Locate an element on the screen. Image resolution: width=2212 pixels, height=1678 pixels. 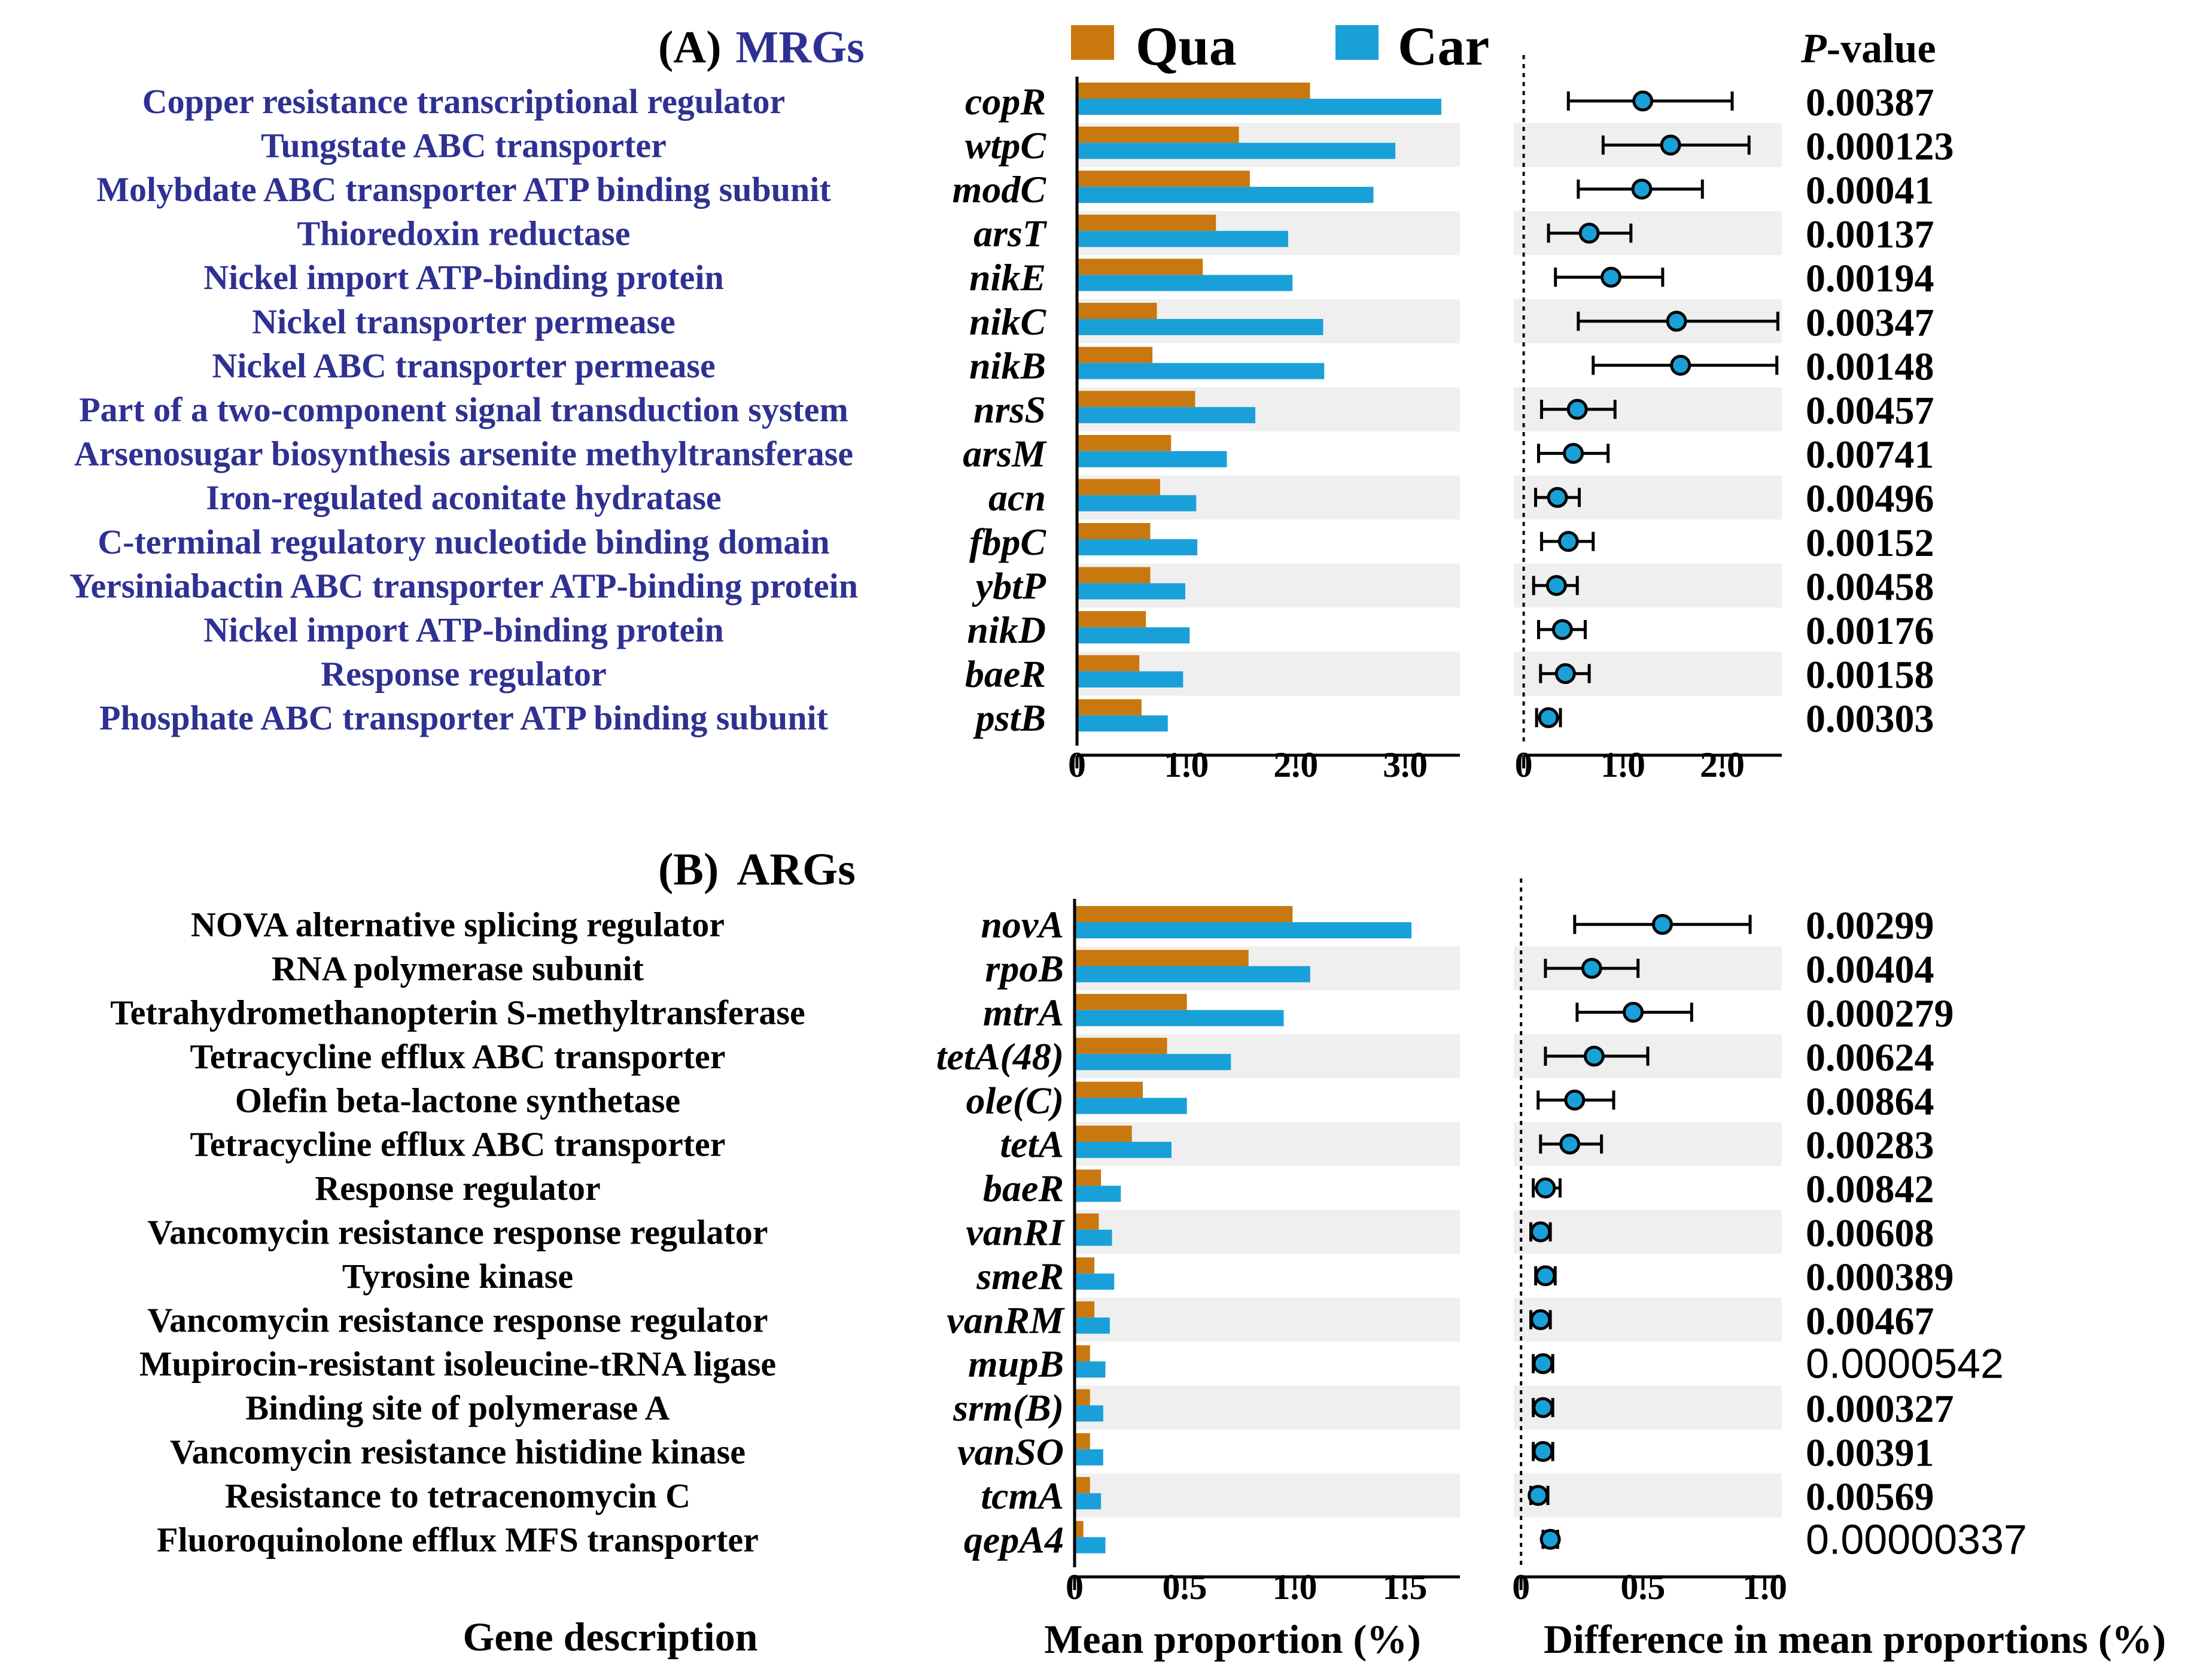
bar-qua-nrss is located at coordinates (1136, 399).